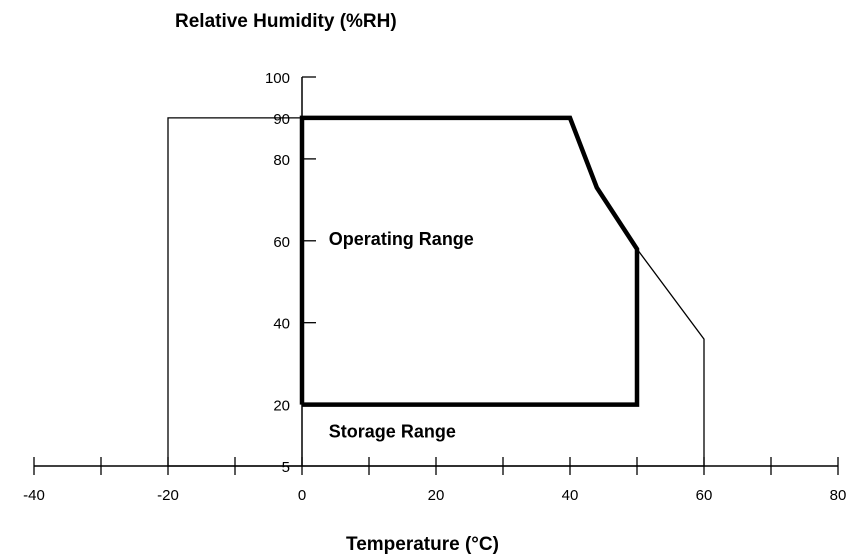 This screenshot has width=868, height=557. What do you see at coordinates (168, 495) in the screenshot?
I see `x-tick-label: -20` at bounding box center [168, 495].